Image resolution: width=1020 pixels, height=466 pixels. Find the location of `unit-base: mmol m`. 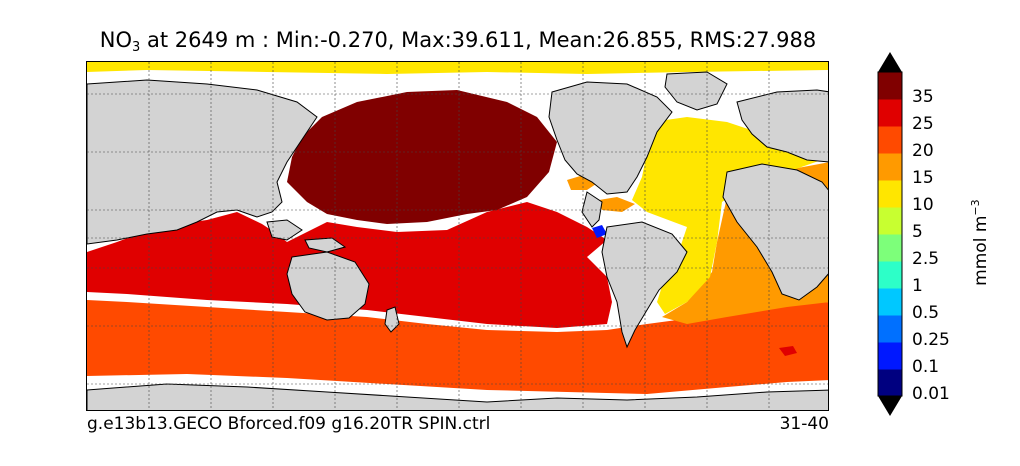

unit-base: mmol m is located at coordinates (980, 250).